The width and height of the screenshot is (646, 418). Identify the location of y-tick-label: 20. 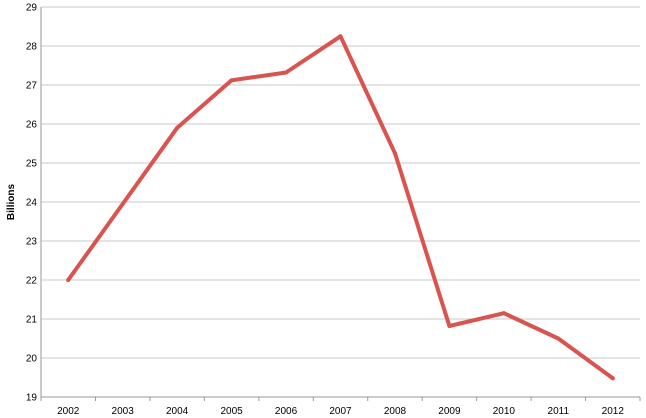
(32, 359).